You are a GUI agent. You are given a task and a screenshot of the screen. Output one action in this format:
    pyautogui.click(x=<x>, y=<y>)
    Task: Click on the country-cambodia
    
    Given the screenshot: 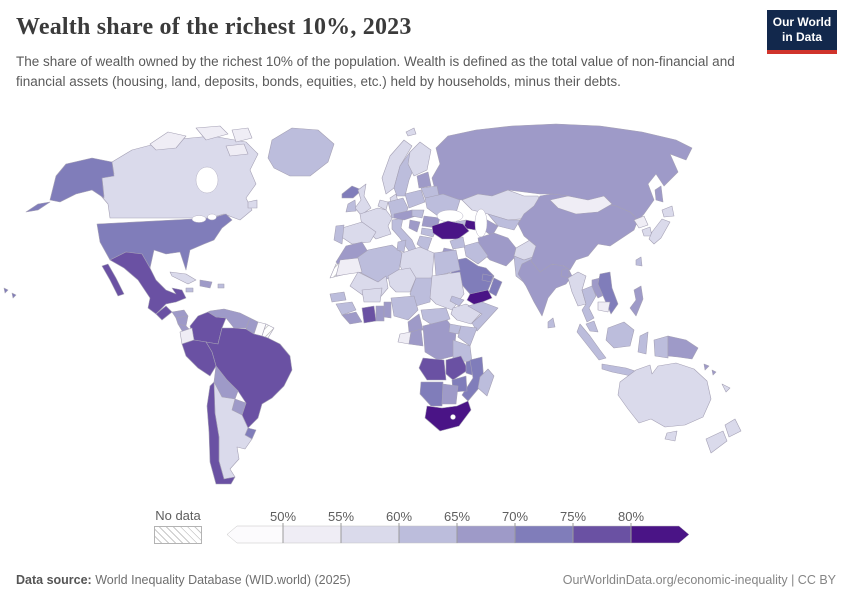 What is the action you would take?
    pyautogui.click(x=604, y=307)
    